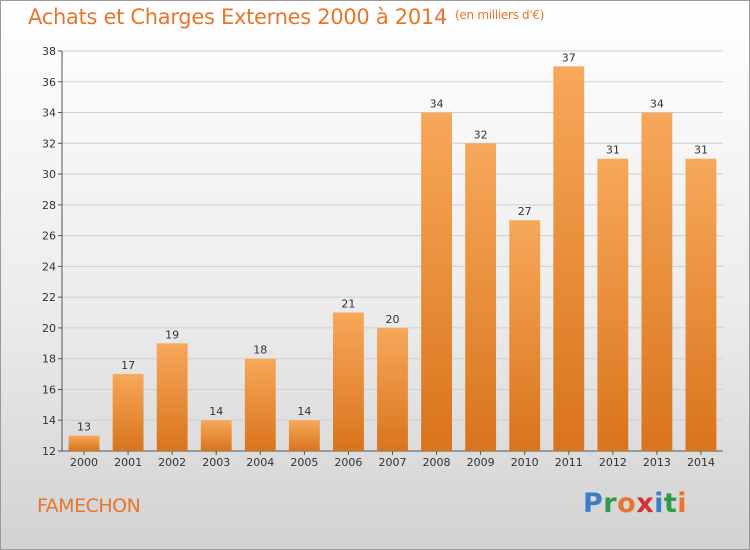  I want to click on logo-letter: o, so click(627, 503).